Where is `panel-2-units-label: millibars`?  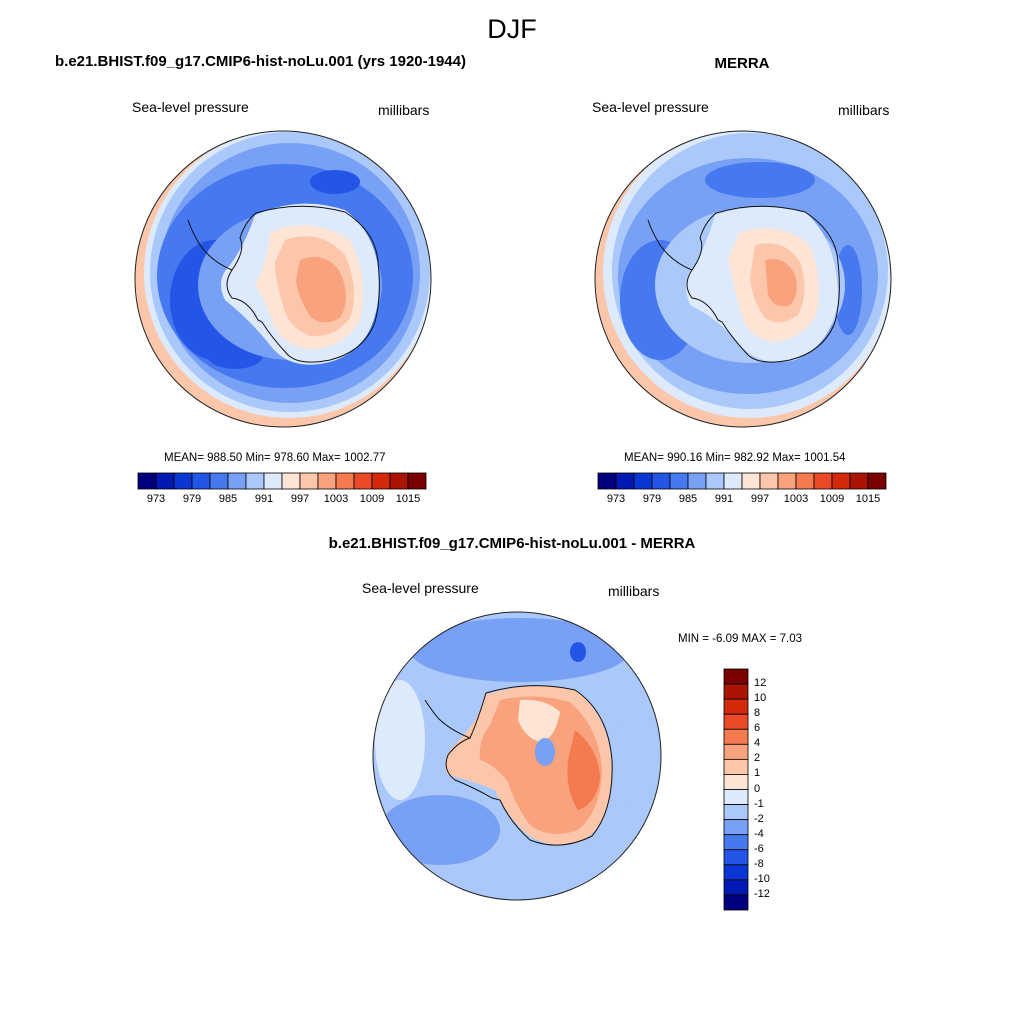 panel-2-units-label: millibars is located at coordinates (864, 110).